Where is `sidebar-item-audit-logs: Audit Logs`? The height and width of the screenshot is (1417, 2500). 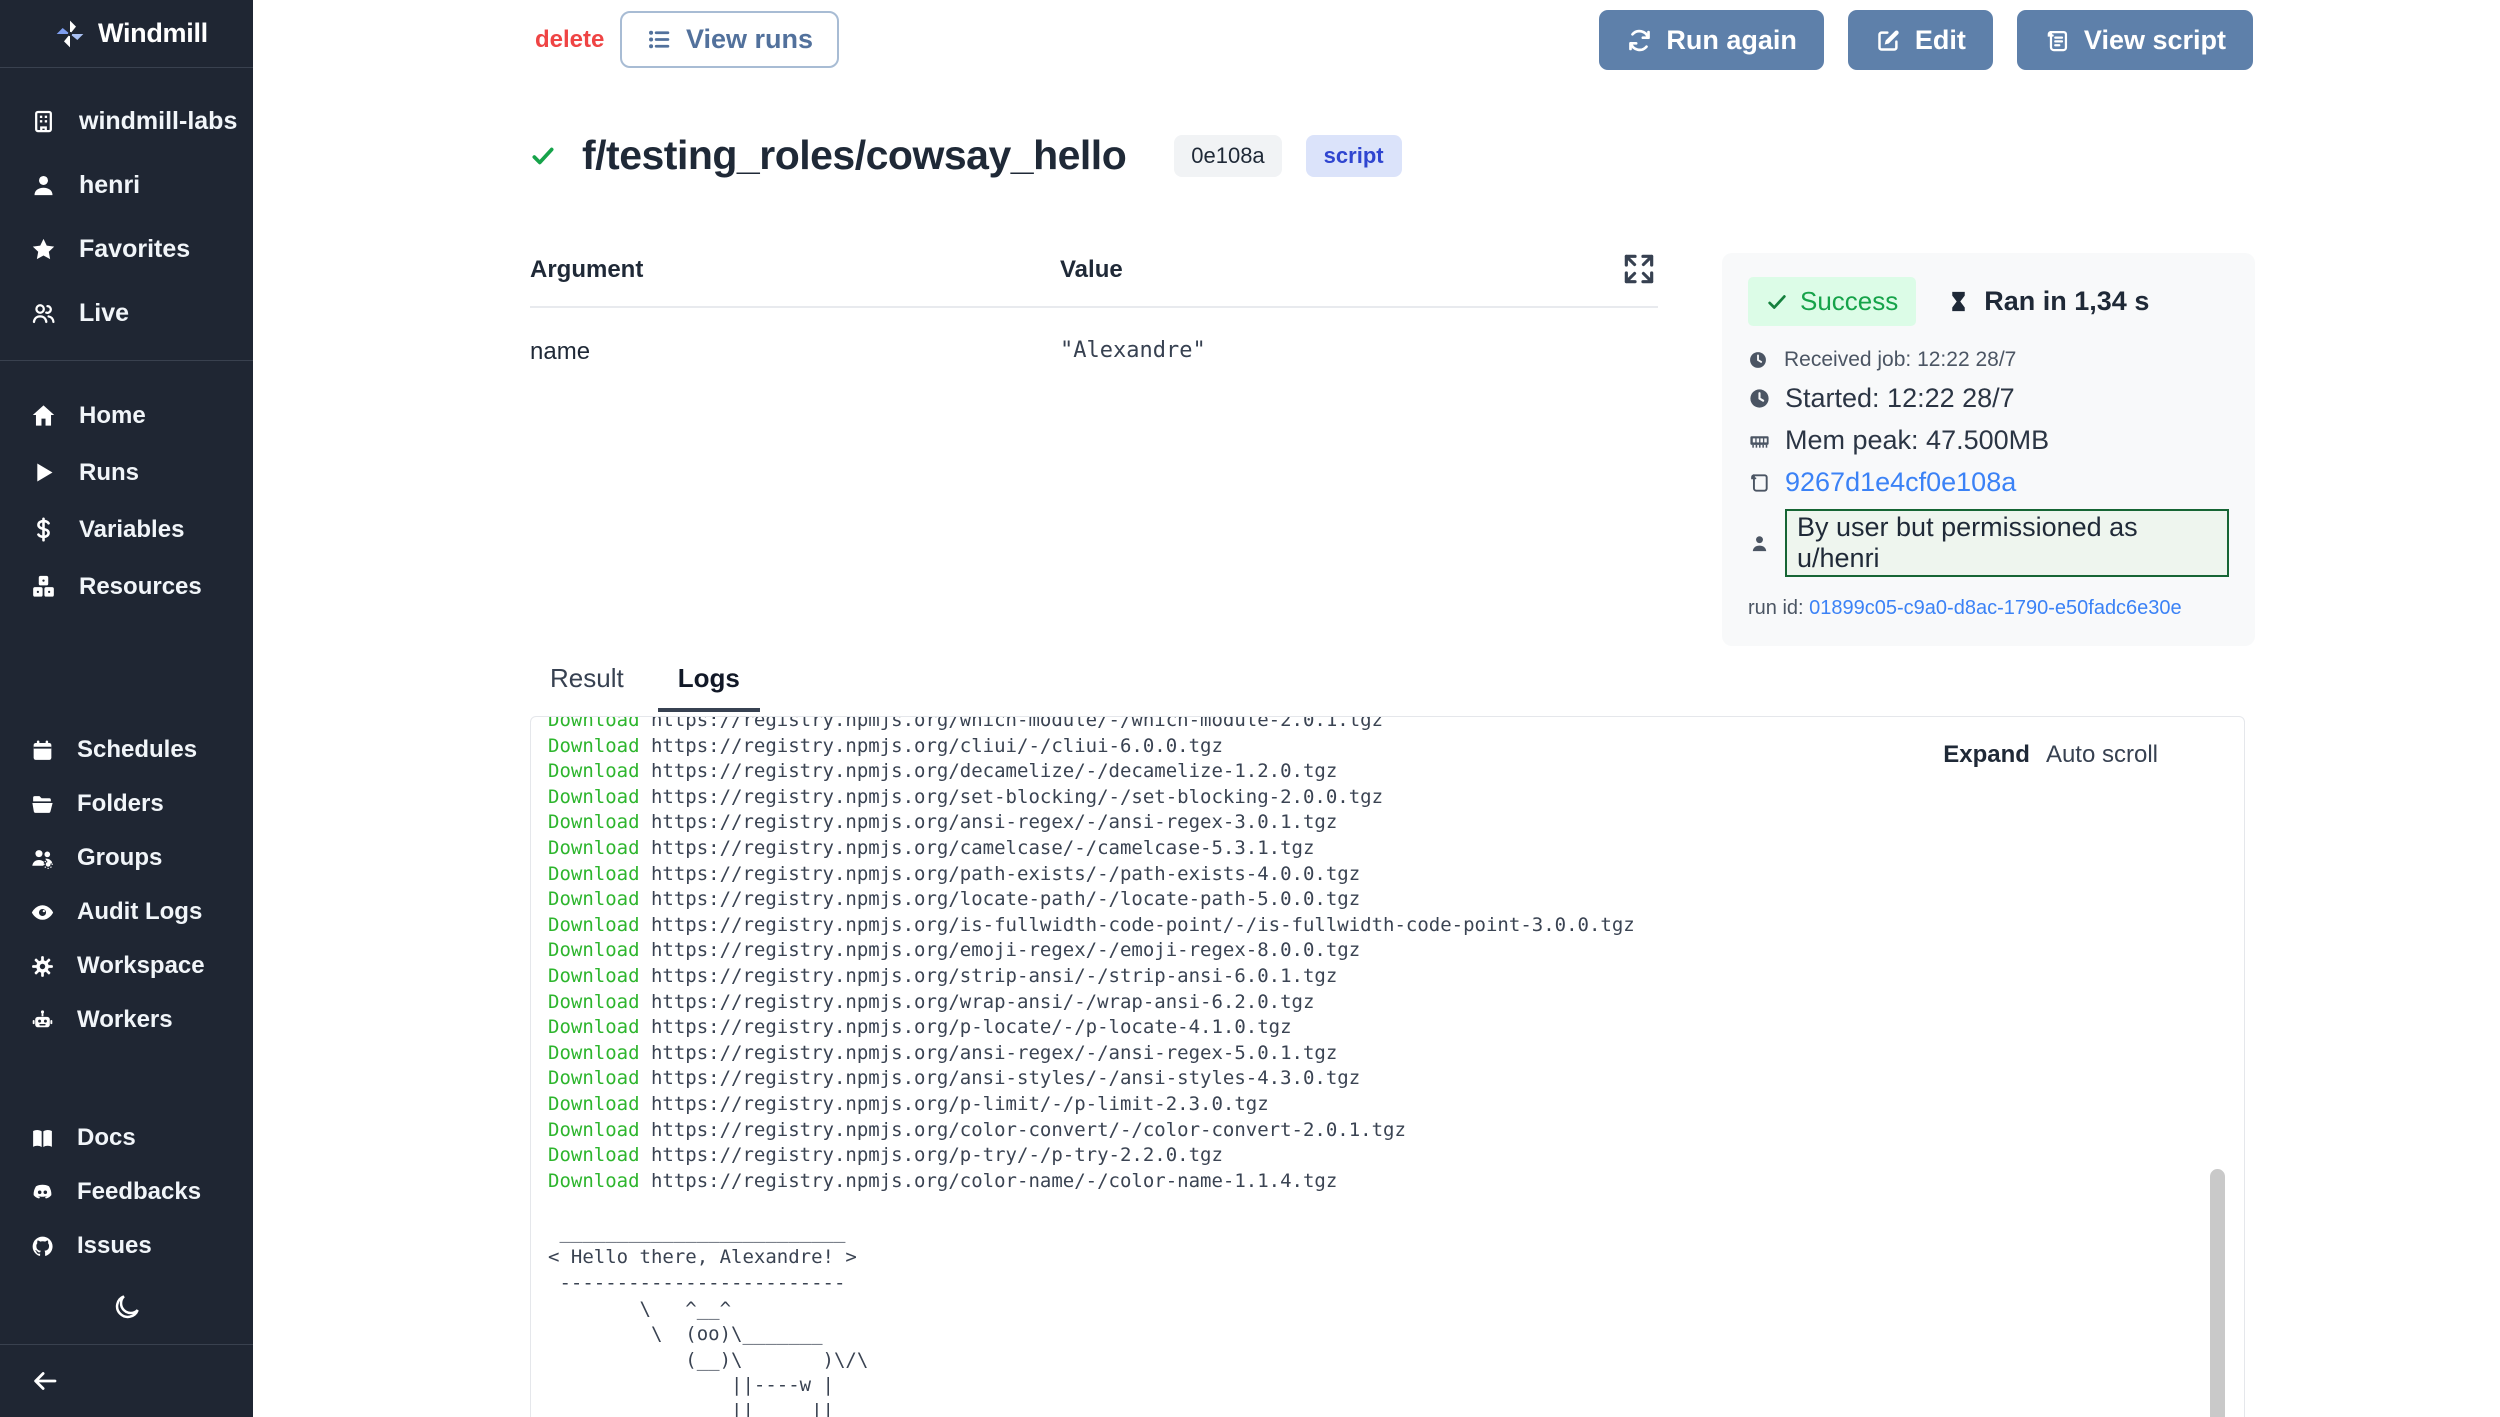 sidebar-item-audit-logs: Audit Logs is located at coordinates (126, 912).